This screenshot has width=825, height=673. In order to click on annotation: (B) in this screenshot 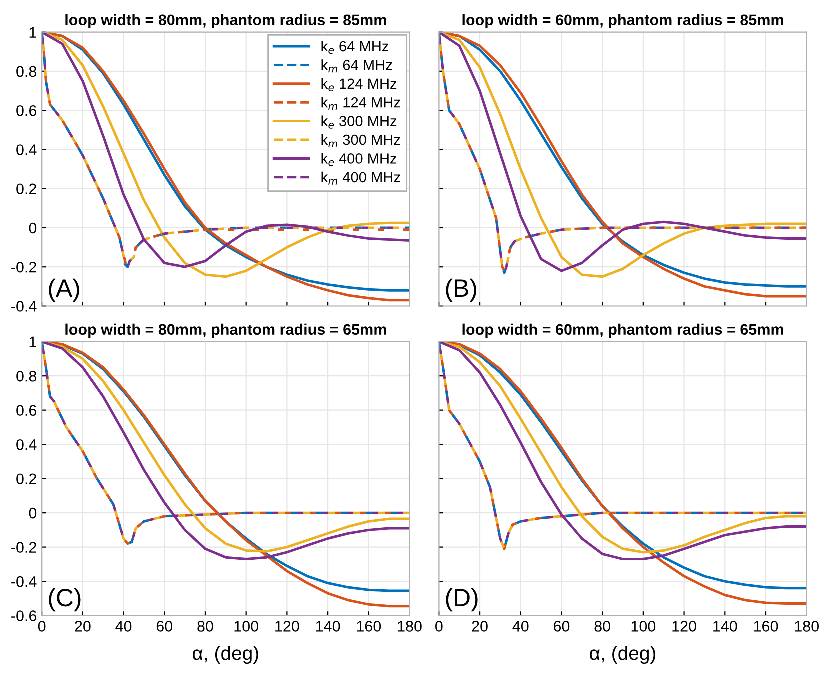, I will do `click(461, 290)`.